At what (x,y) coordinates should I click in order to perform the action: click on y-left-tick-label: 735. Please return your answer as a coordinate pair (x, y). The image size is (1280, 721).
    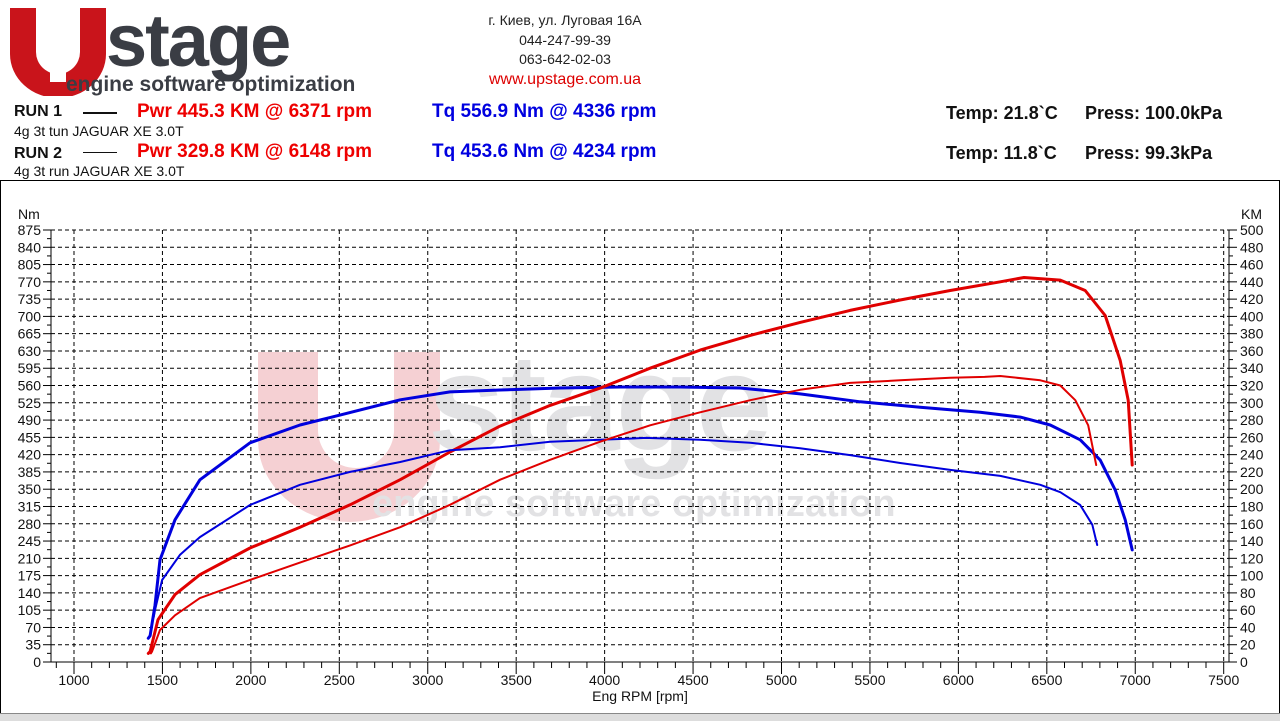
    Looking at the image, I should click on (30, 299).